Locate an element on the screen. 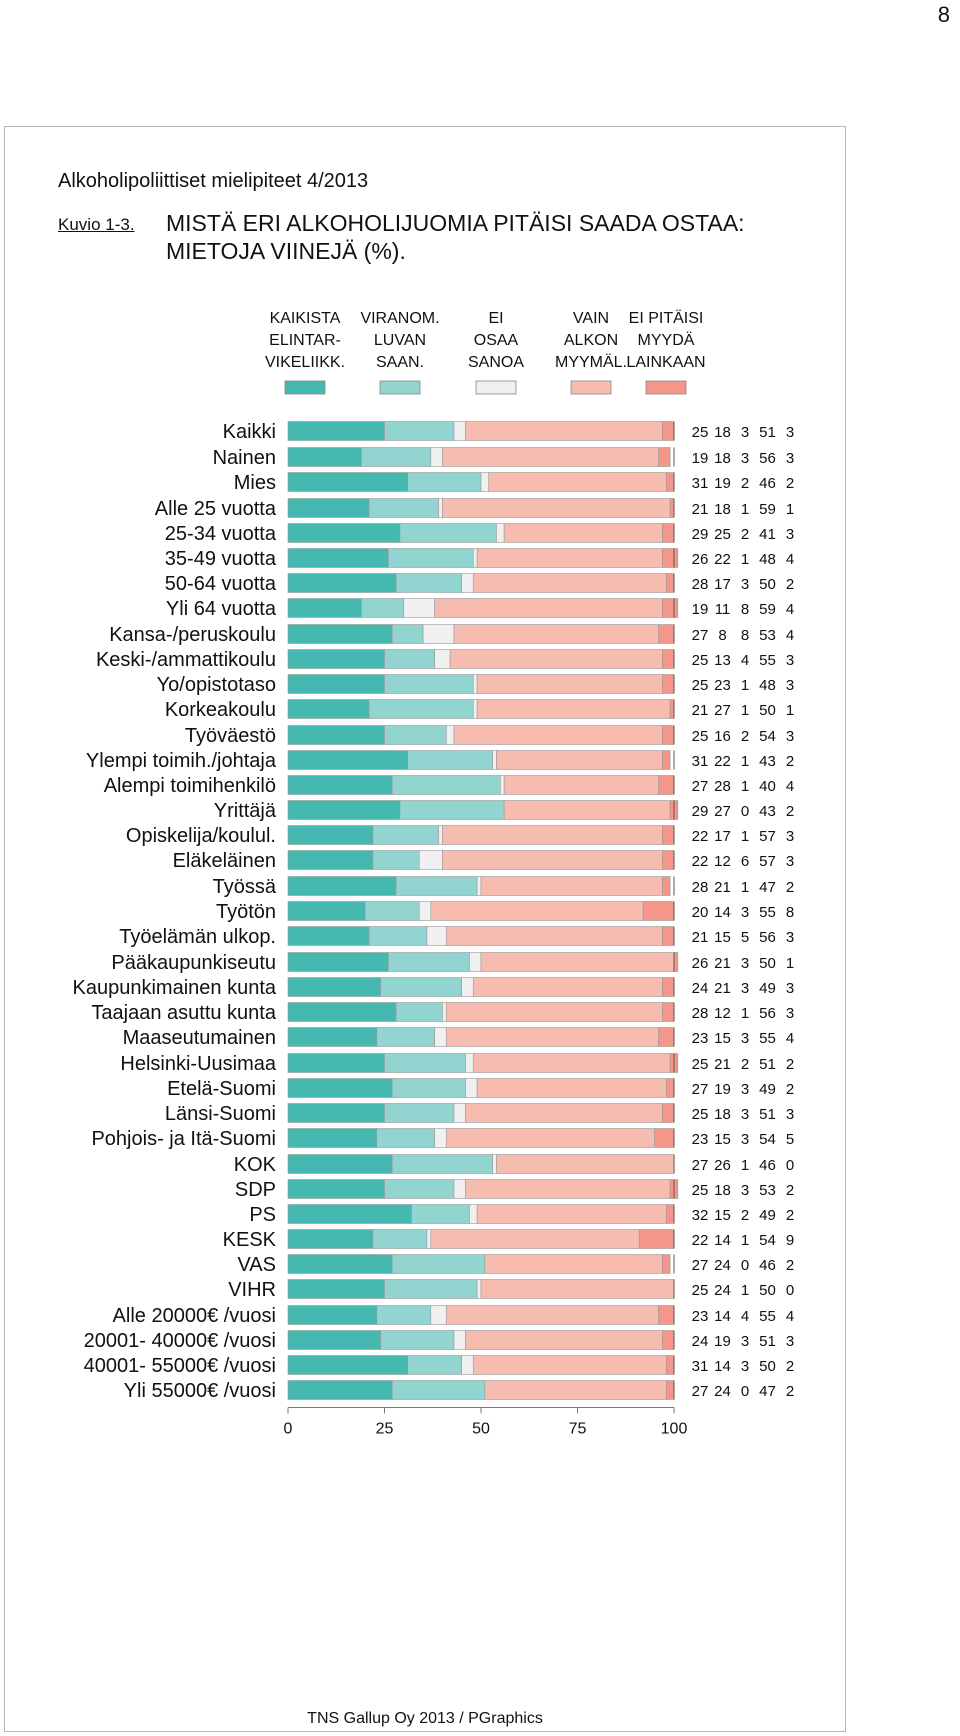 This screenshot has height=1736, width=960. row-label: Nainen is located at coordinates (244, 458).